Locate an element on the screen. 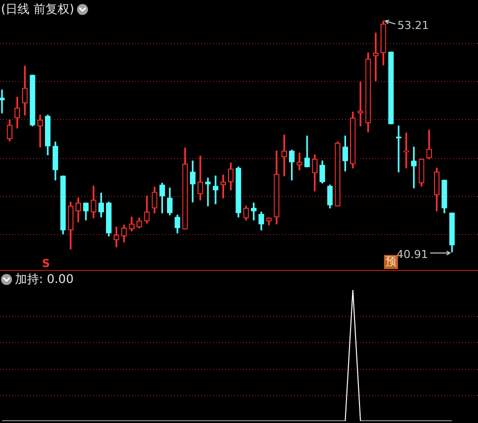 This screenshot has width=478, height=423. chart-title: 加持: 0.00 is located at coordinates (44, 279).